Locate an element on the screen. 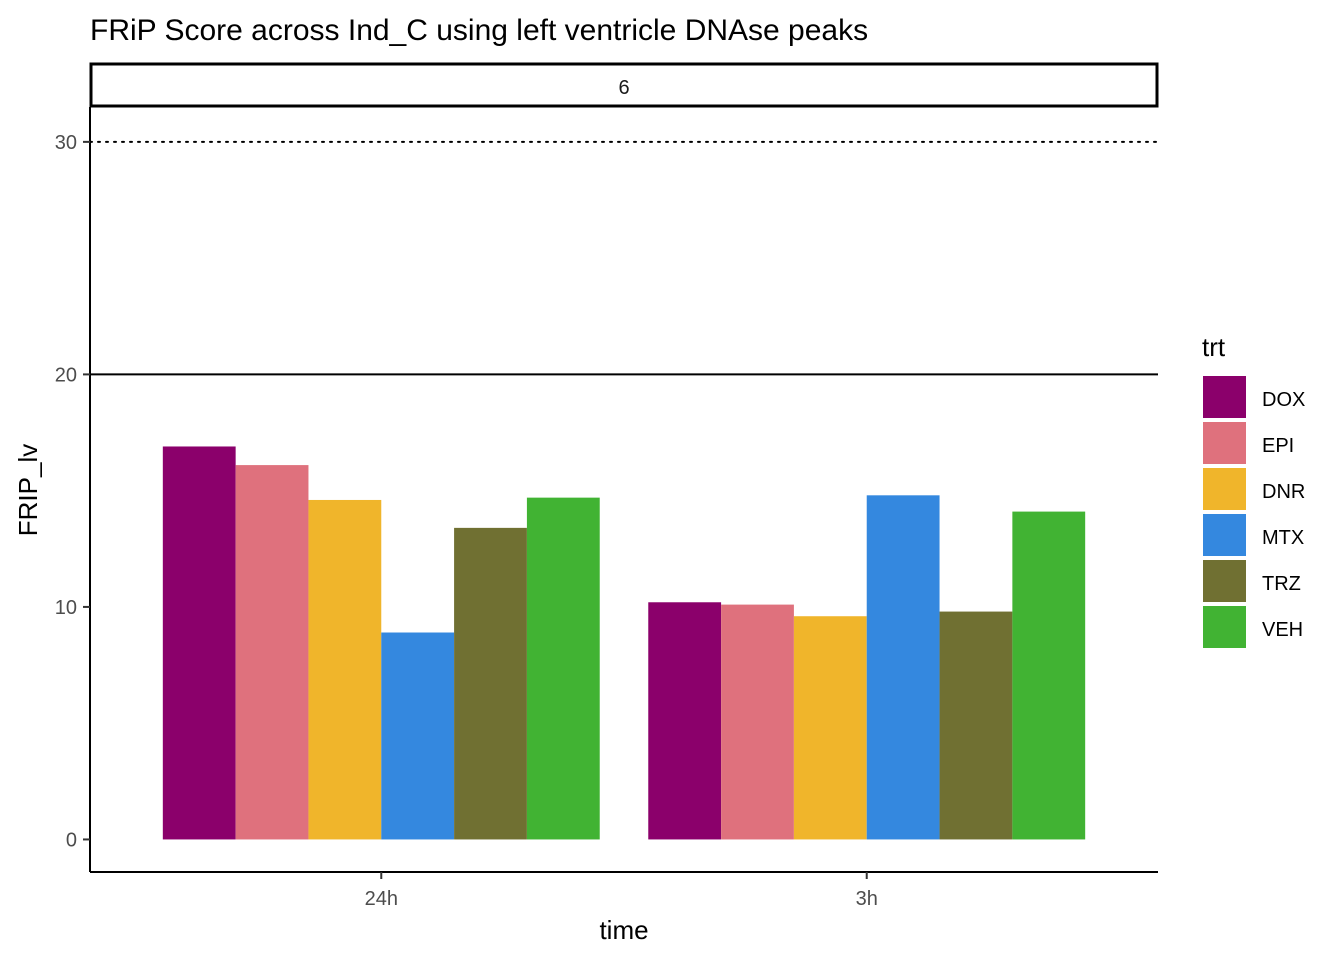 This screenshot has height=960, width=1344. facet-strip: 6 is located at coordinates (624, 85).